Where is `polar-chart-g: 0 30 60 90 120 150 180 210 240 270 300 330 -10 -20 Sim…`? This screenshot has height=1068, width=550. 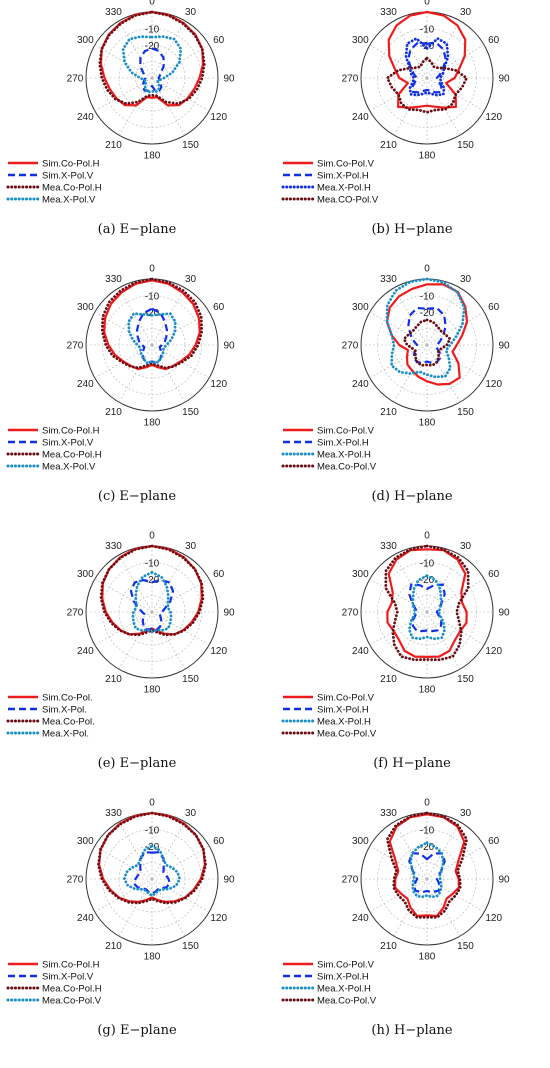 polar-chart-g: 0 30 60 90 120 150 180 210 240 270 300 330 -10 -20 Sim… is located at coordinates (120, 918).